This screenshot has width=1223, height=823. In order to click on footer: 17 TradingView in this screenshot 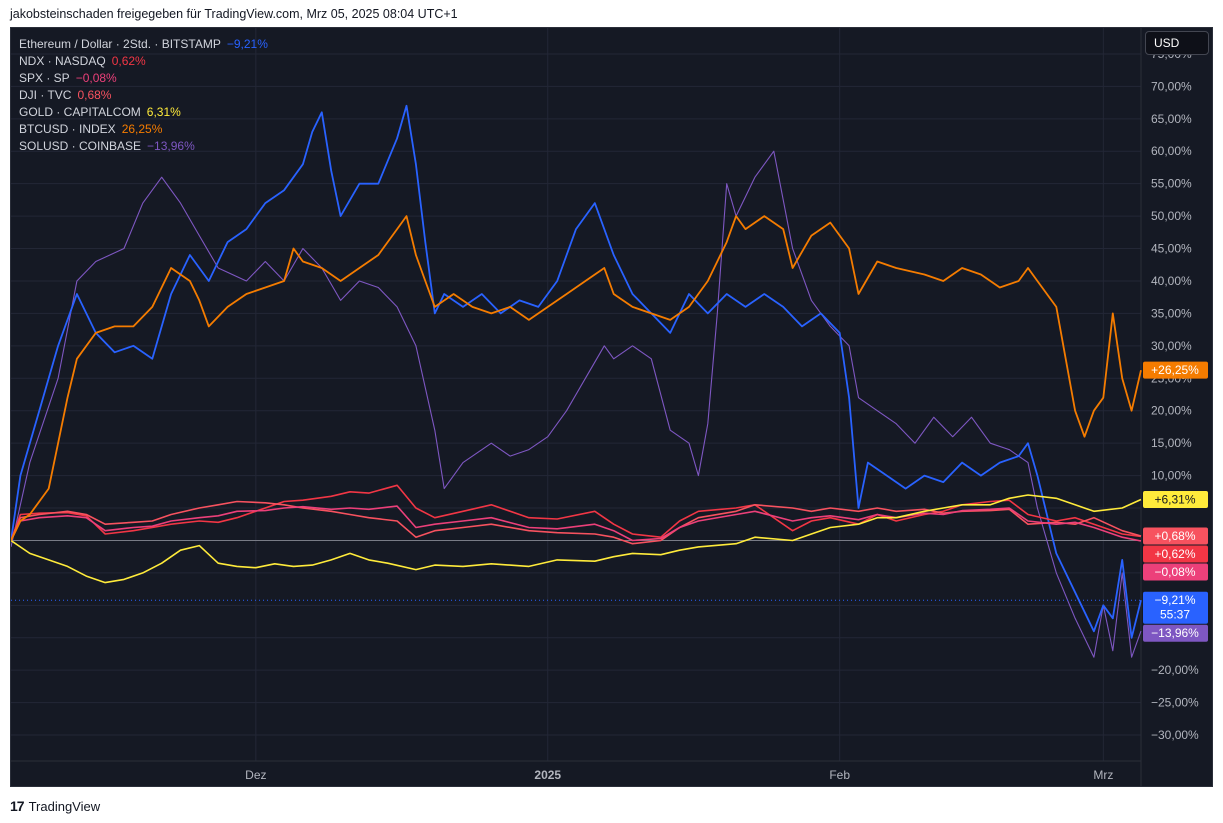, I will do `click(55, 806)`.